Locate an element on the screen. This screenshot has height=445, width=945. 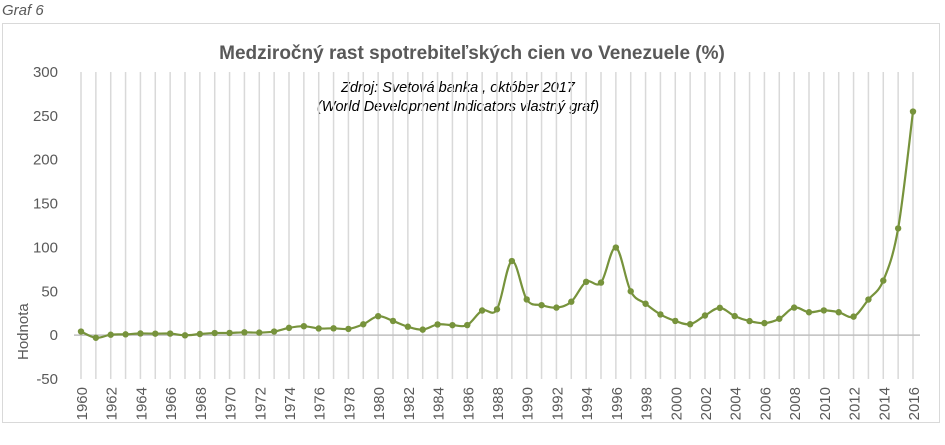
data-point-1986 is located at coordinates (467, 325).